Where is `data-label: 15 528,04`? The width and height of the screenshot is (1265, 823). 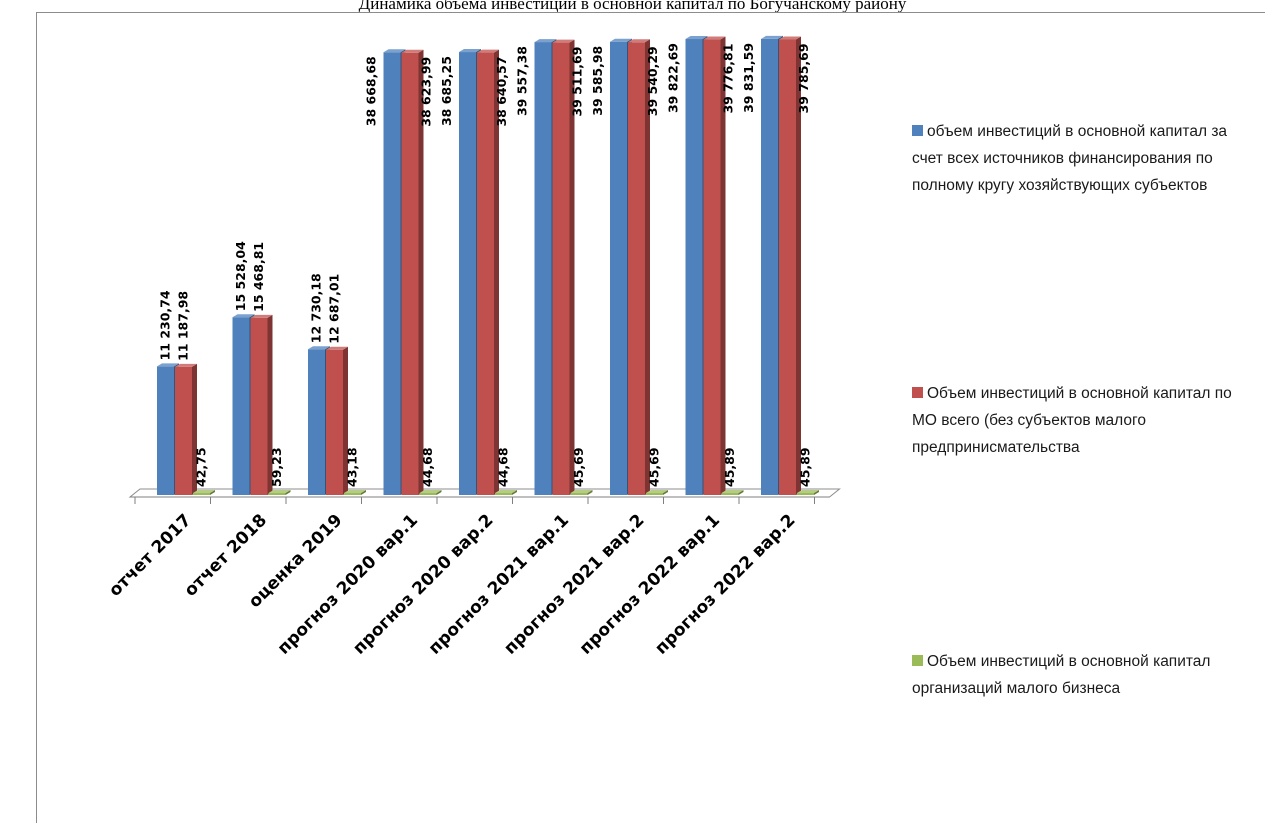
data-label: 15 528,04 is located at coordinates (240, 276).